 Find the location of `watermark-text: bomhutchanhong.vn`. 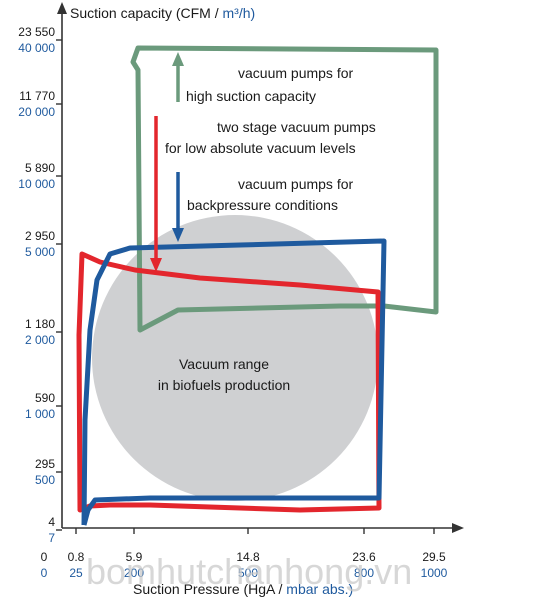

watermark-text: bomhutchanhong.vn is located at coordinates (249, 571).